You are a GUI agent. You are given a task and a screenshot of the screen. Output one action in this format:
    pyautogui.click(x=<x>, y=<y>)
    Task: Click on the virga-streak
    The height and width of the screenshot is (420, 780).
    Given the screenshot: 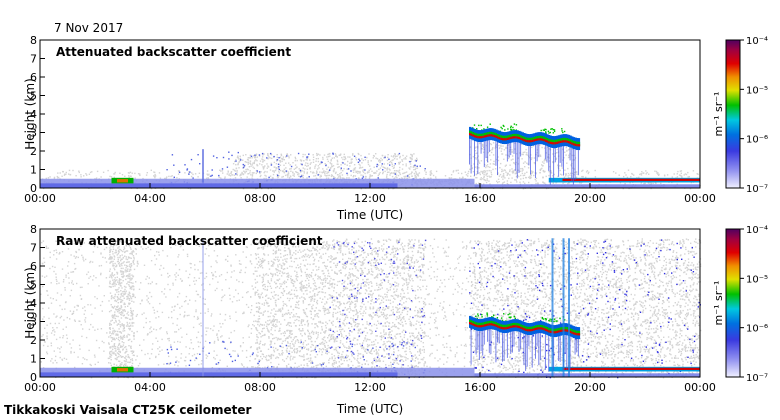 What is the action you would take?
    pyautogui.click(x=572, y=165)
    